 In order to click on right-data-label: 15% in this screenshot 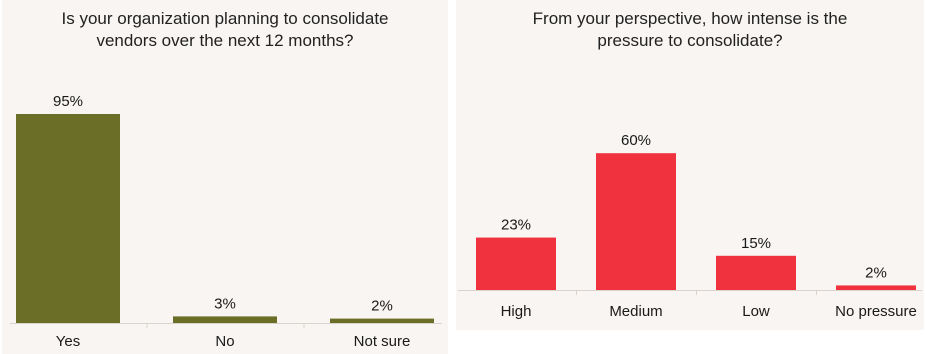, I will do `click(756, 243)`.